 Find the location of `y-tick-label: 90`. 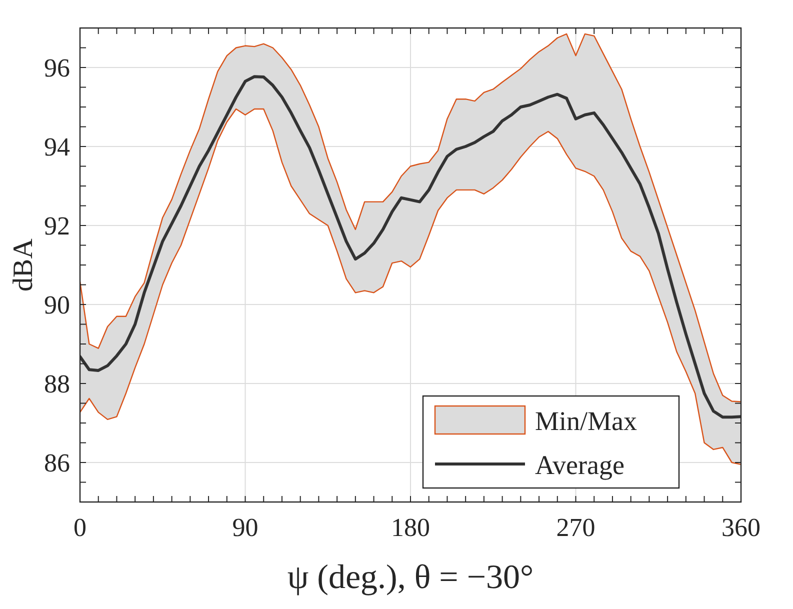

y-tick-label: 90 is located at coordinates (57, 305).